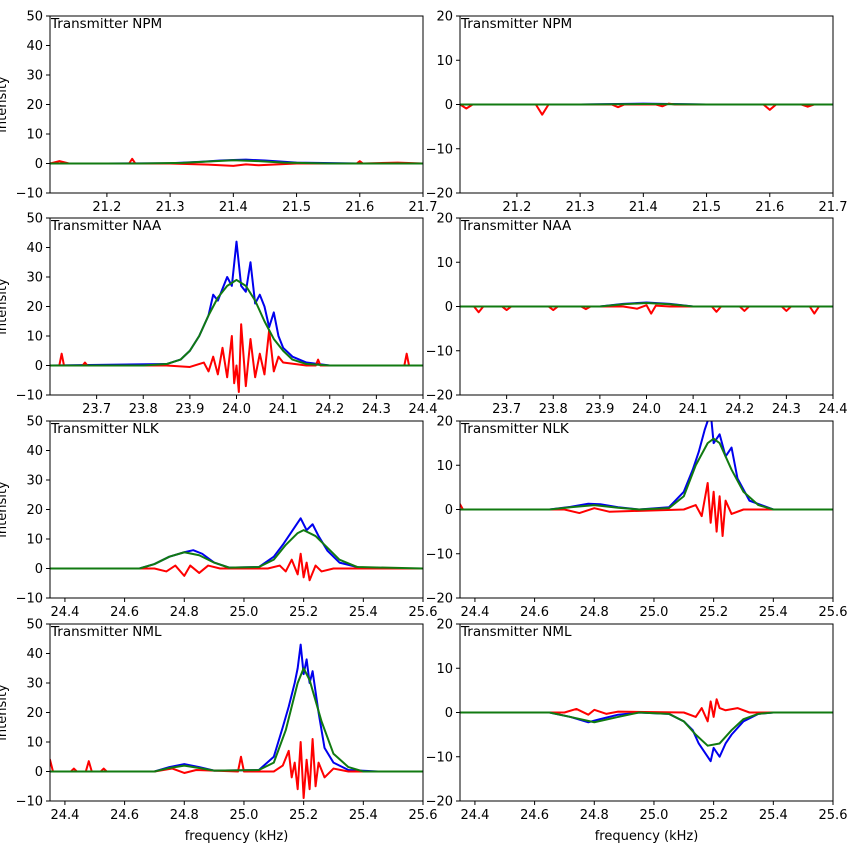 The image size is (850, 850). I want to click on y-axis-label: intensity, so click(5, 509).